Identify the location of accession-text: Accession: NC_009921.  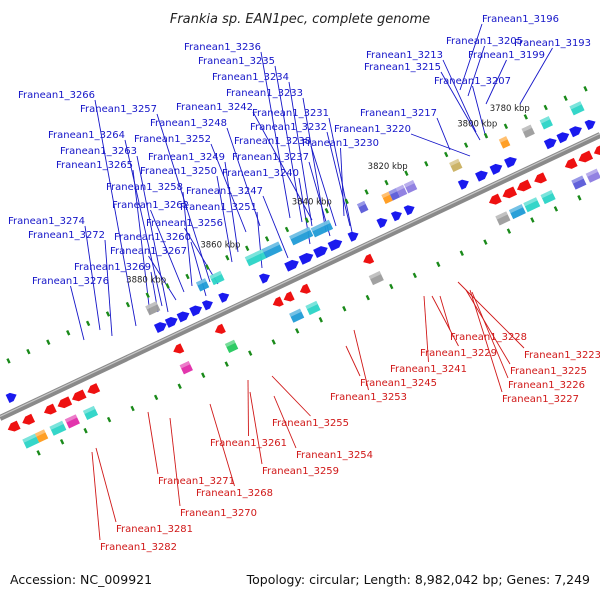
(81, 579).